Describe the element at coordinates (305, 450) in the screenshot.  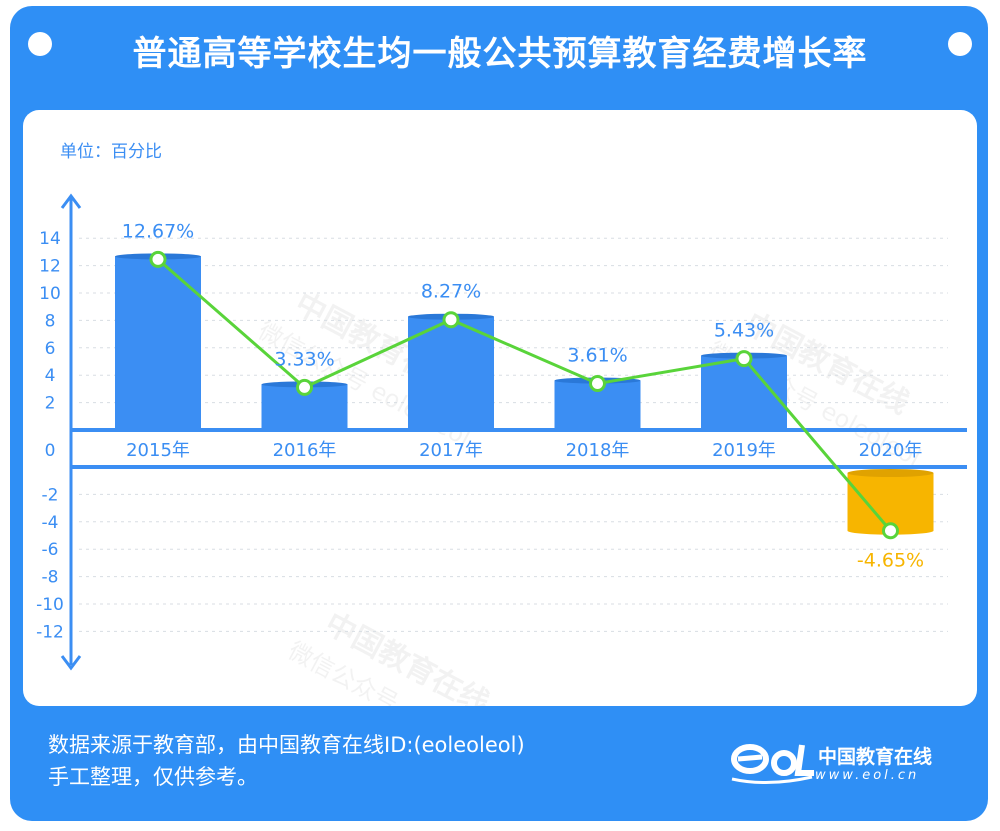
I see `category-label: 2016年` at that location.